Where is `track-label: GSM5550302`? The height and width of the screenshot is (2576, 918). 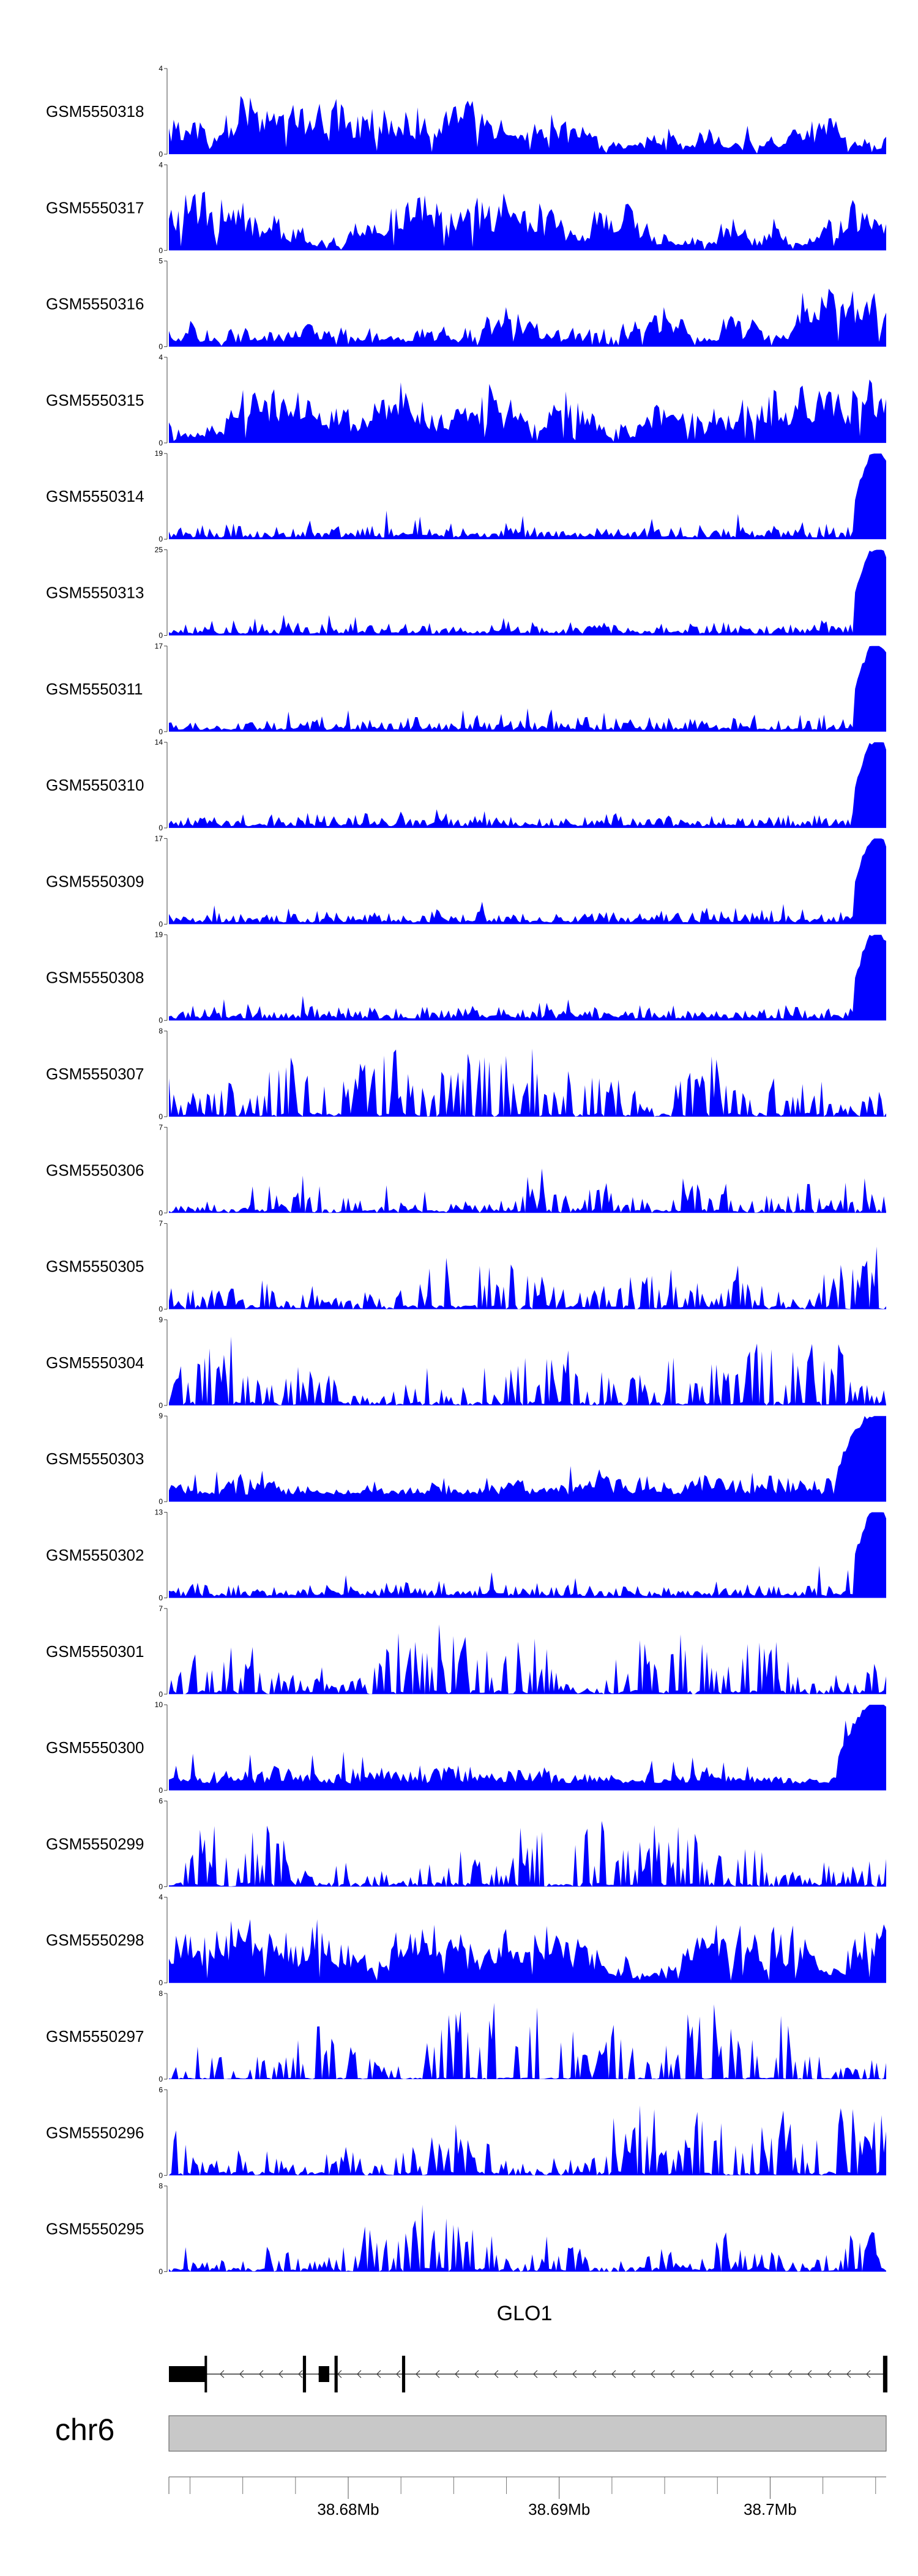 track-label: GSM5550302 is located at coordinates (95, 1555).